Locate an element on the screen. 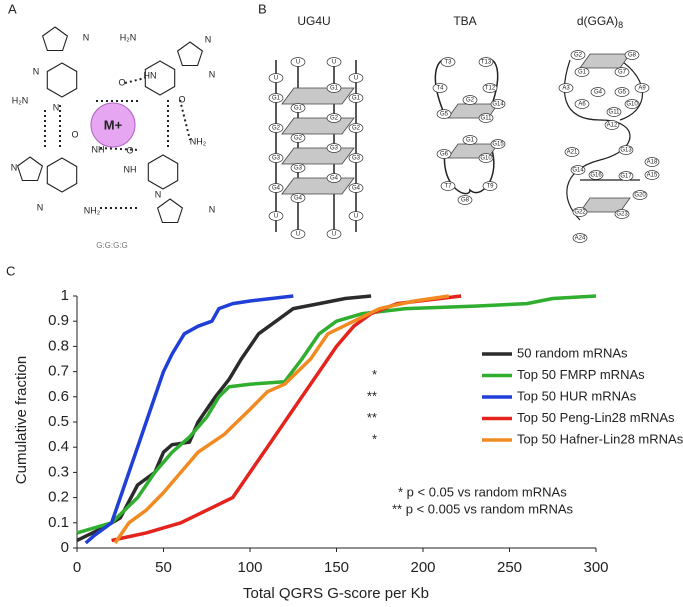  node-label: T12 is located at coordinates (490, 89).